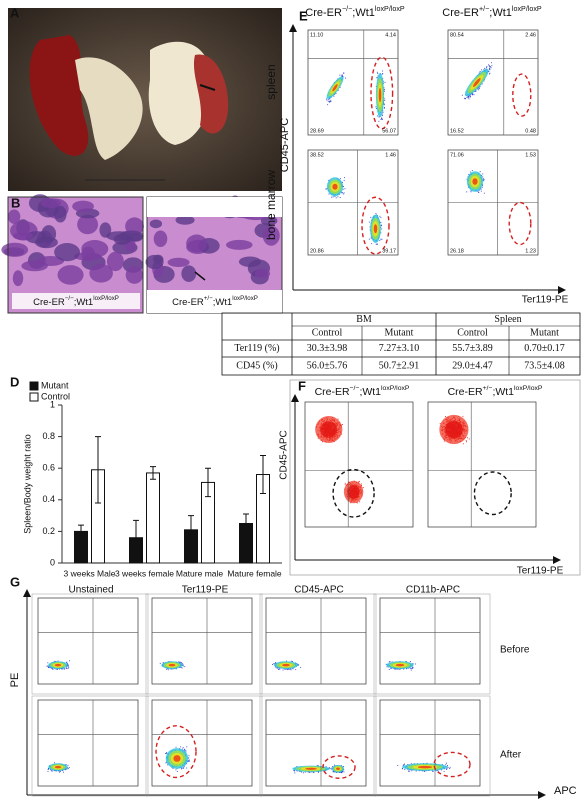  Describe the element at coordinates (317, 155) in the screenshot. I see `quadrant-value: 38.52` at that location.